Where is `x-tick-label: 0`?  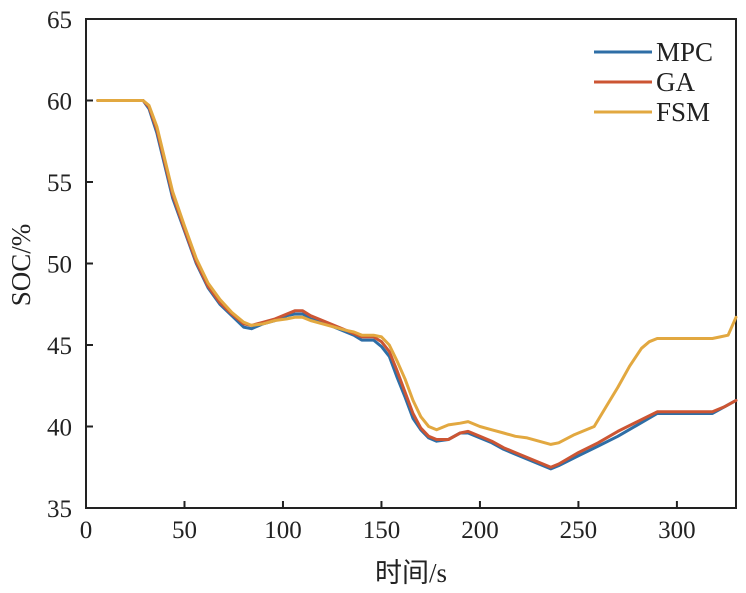 x-tick-label: 0 is located at coordinates (86, 530).